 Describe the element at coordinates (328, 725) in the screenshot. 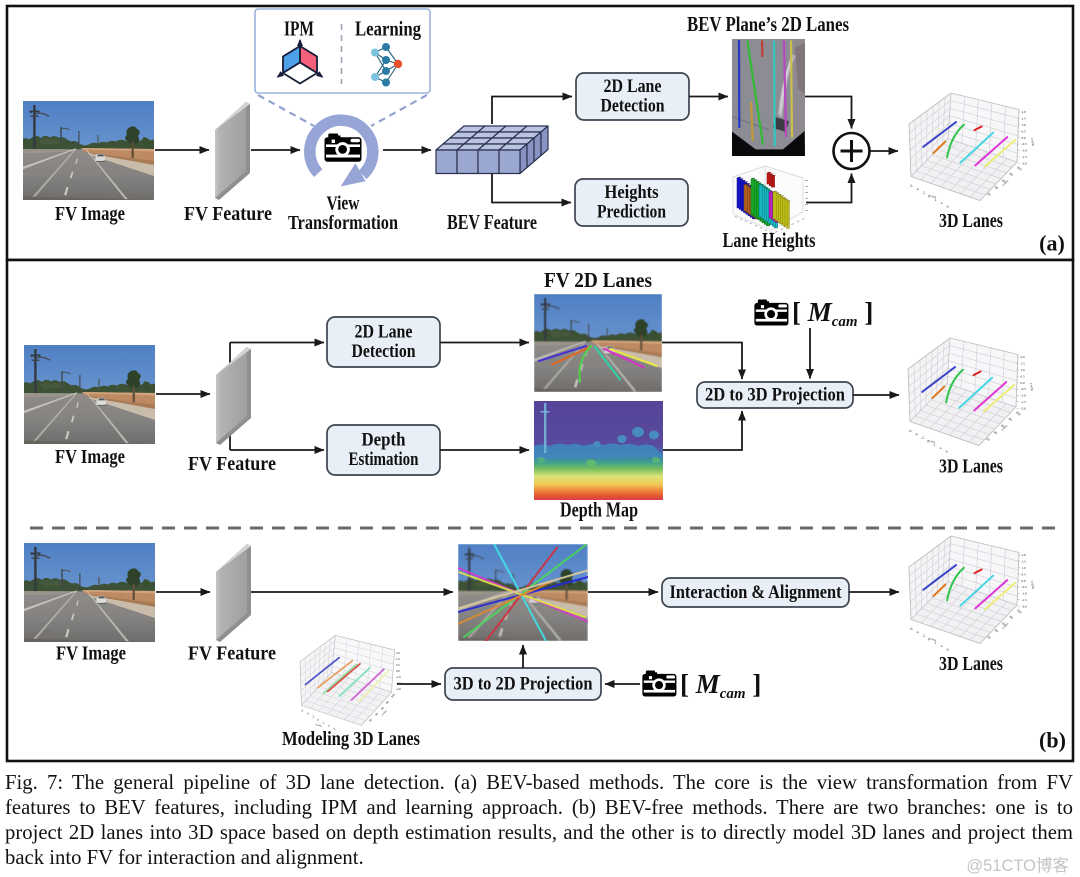

I see `svg-text: 4` at that location.